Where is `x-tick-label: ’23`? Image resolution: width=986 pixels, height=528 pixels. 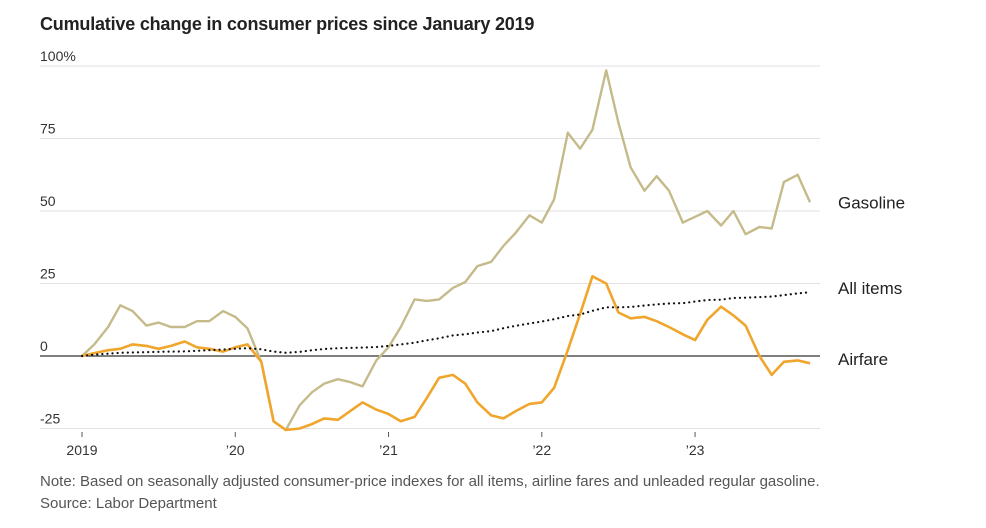 x-tick-label: ’23 is located at coordinates (695, 450).